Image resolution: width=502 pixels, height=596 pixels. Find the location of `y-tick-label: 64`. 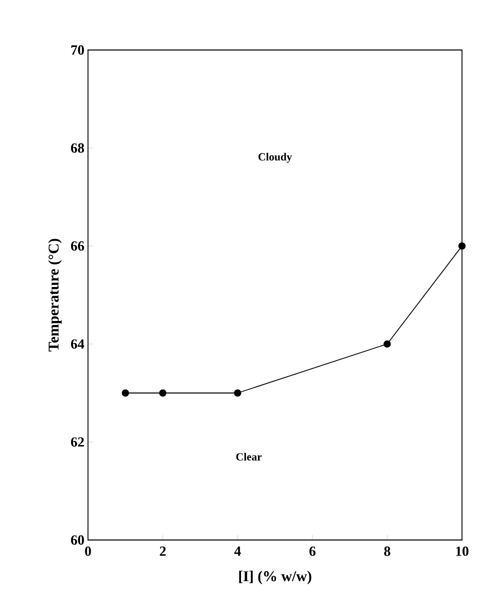

y-tick-label: 64 is located at coordinates (77, 344).